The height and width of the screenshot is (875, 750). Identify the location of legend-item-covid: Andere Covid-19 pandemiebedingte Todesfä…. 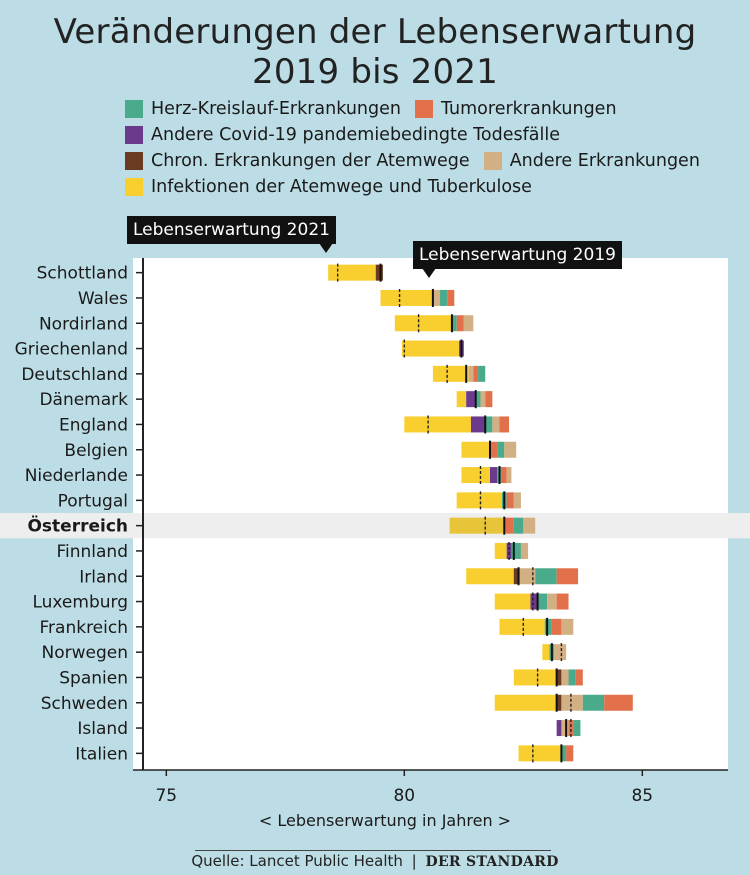
(342, 135).